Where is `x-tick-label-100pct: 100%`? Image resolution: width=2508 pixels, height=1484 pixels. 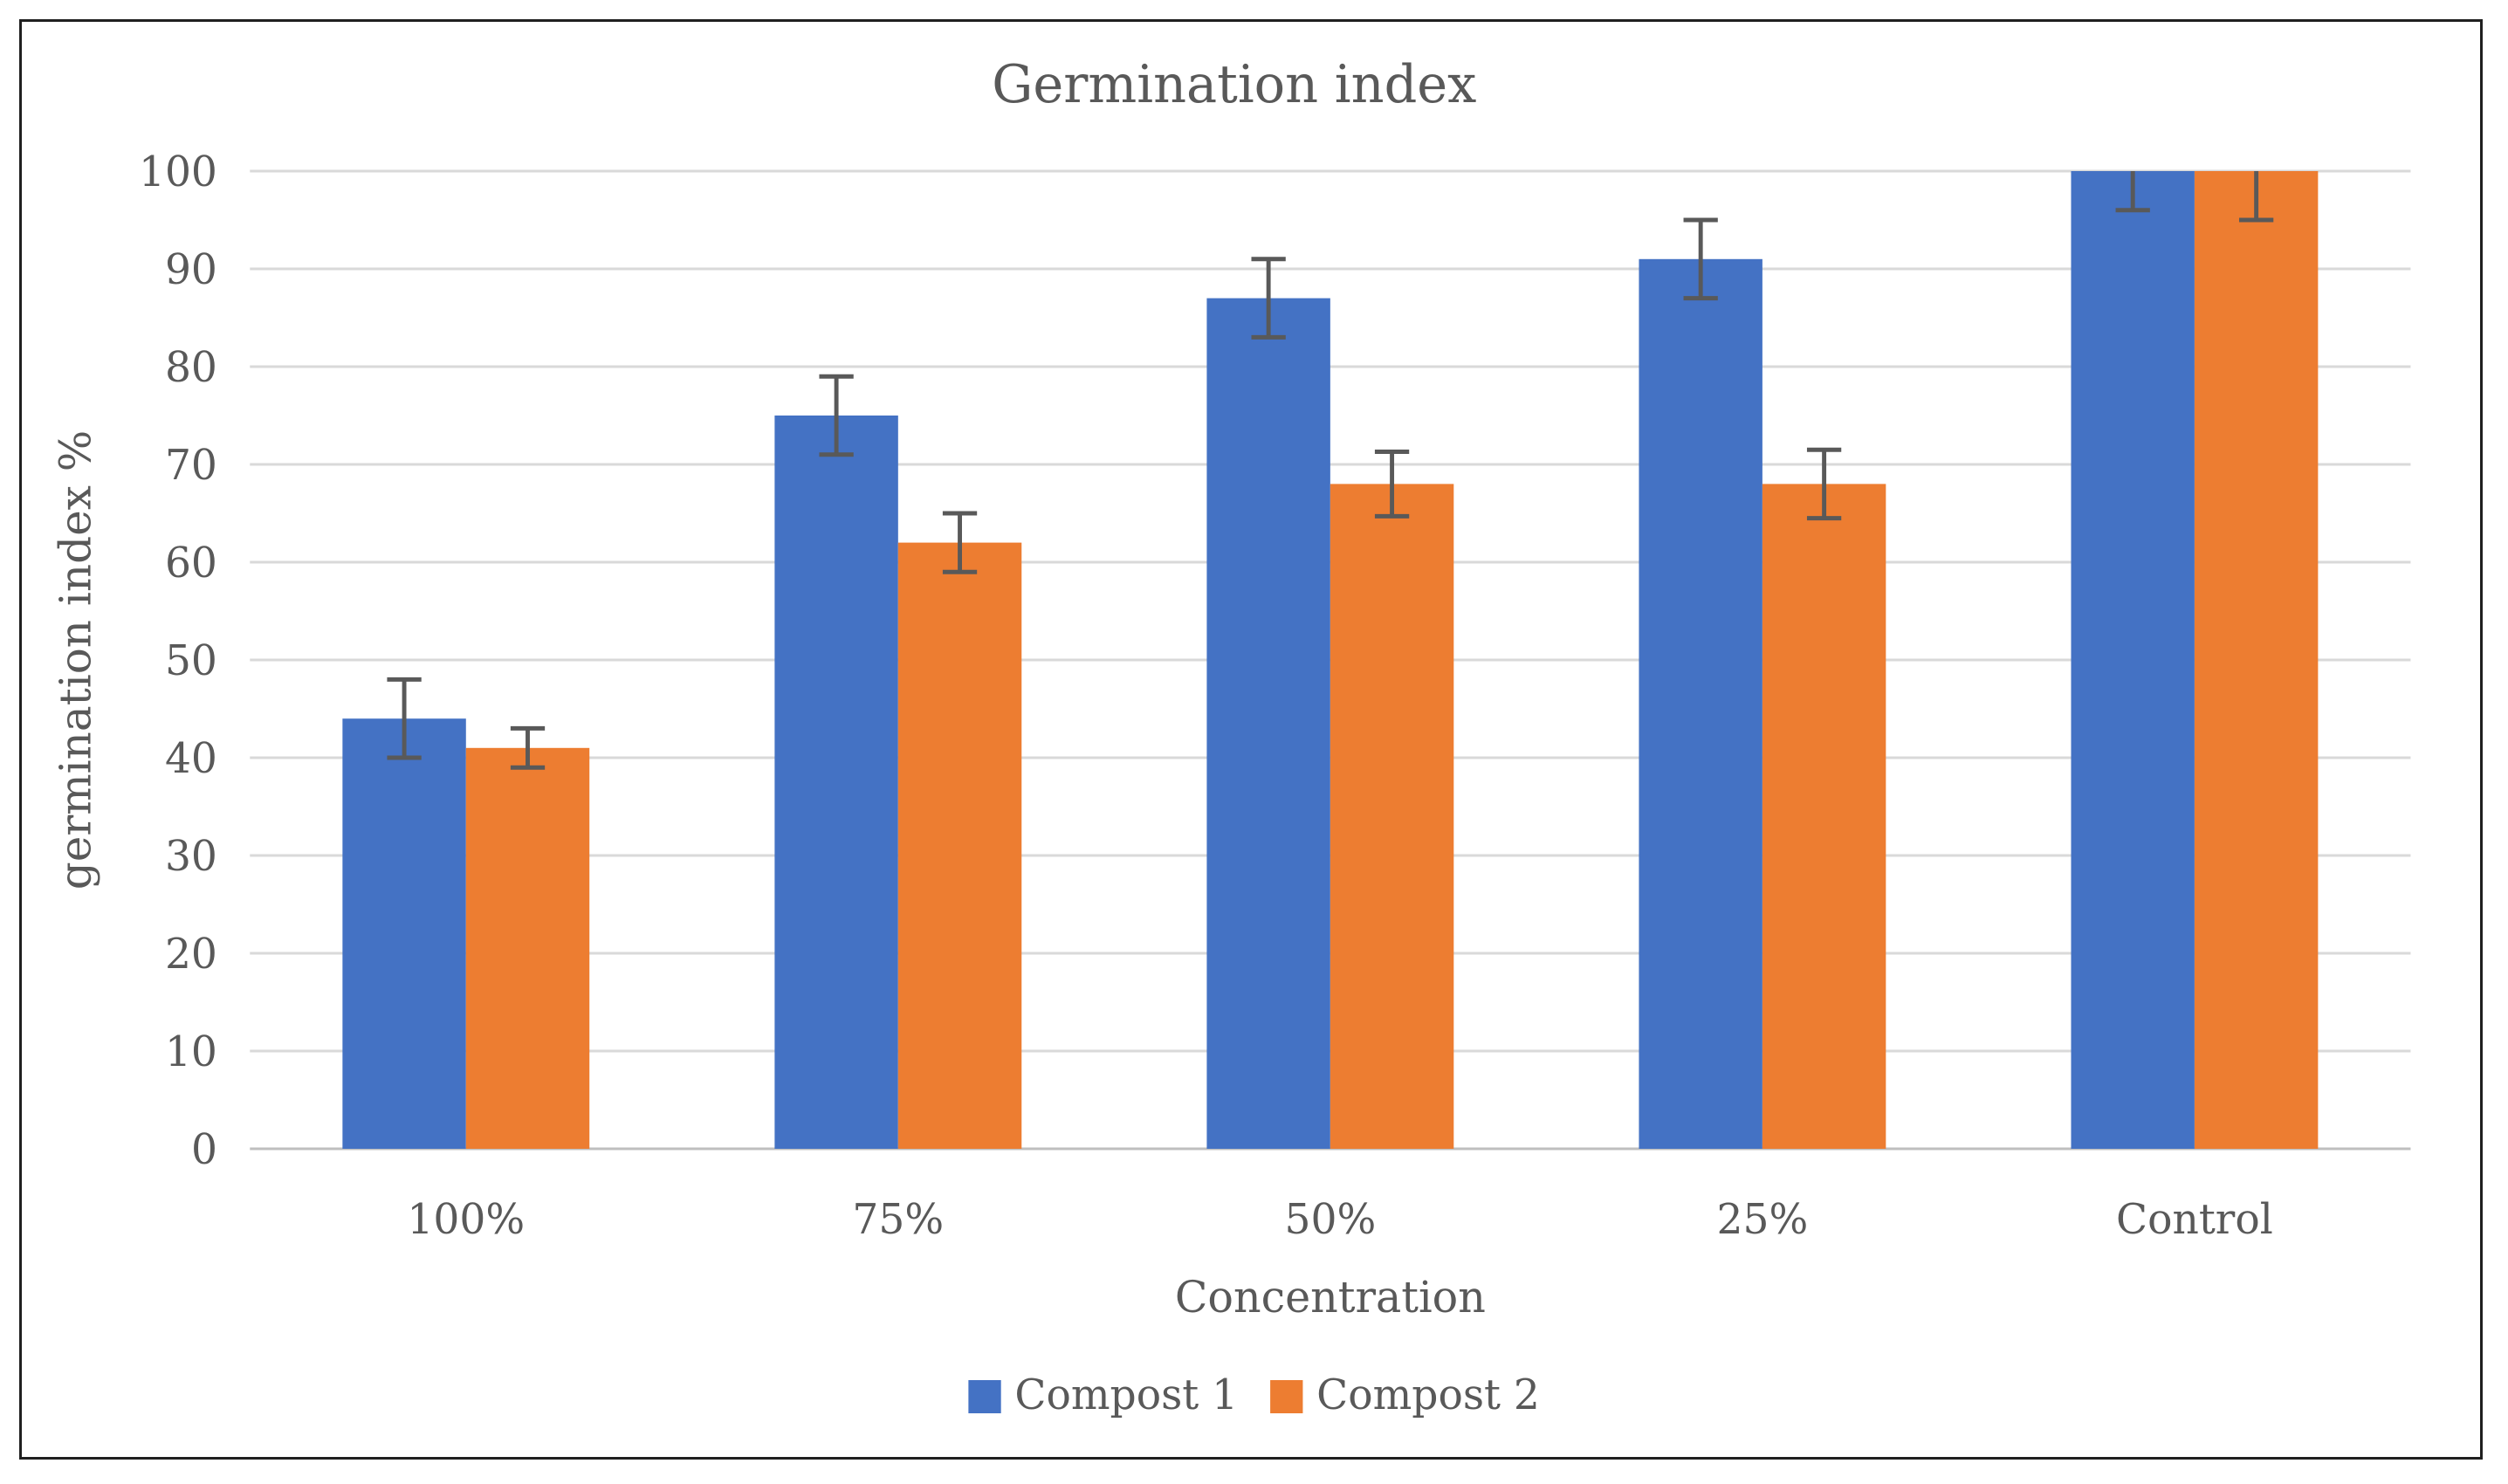 x-tick-label-100pct: 100% is located at coordinates (466, 1220).